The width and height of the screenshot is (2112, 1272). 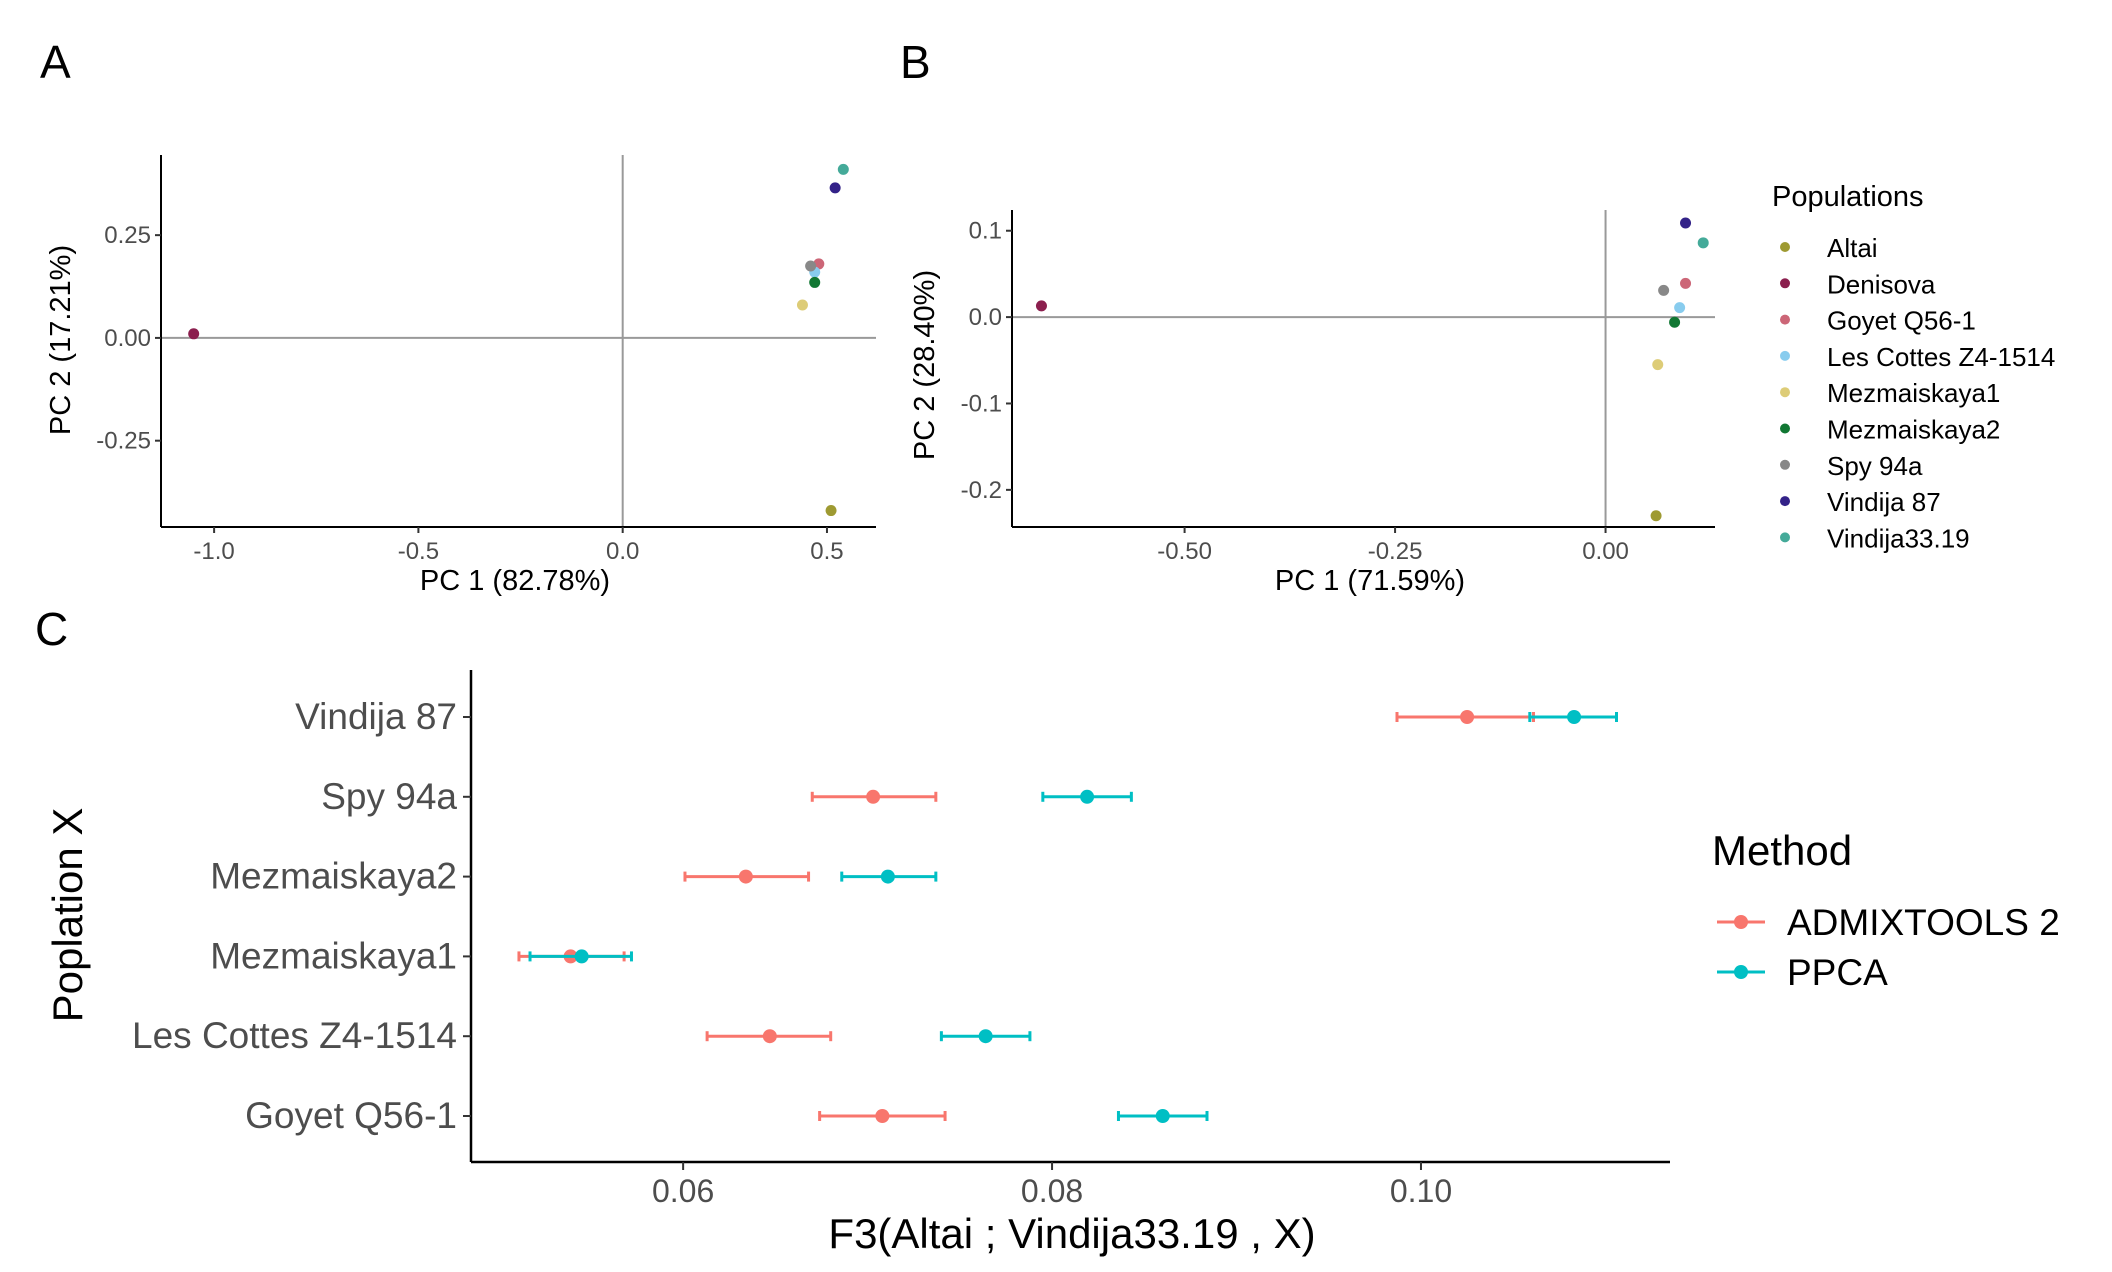 I want to click on x-tick-label: 0.5, so click(x=826, y=551).